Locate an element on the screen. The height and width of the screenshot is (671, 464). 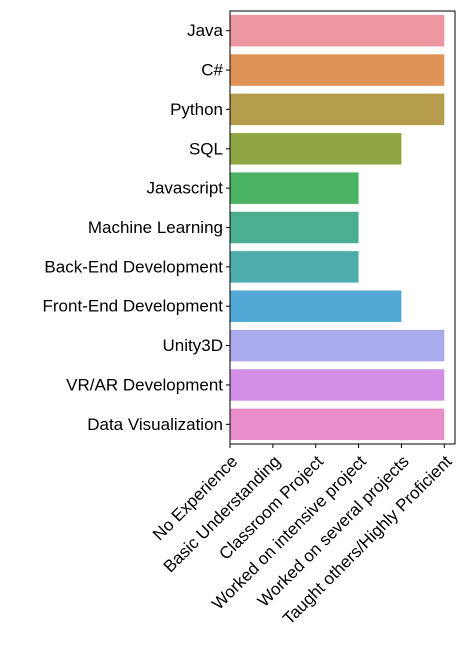
y-tick-label: VR/AR Development is located at coordinates (144, 384).